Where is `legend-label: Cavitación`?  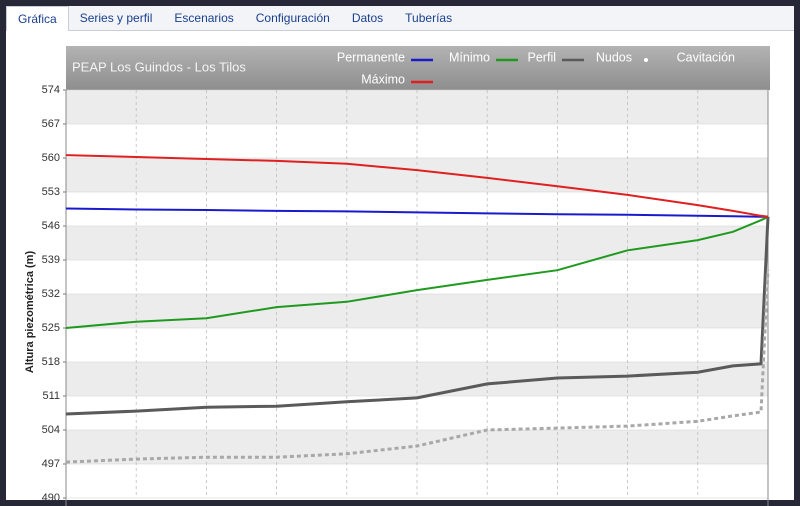 legend-label: Cavitación is located at coordinates (706, 57).